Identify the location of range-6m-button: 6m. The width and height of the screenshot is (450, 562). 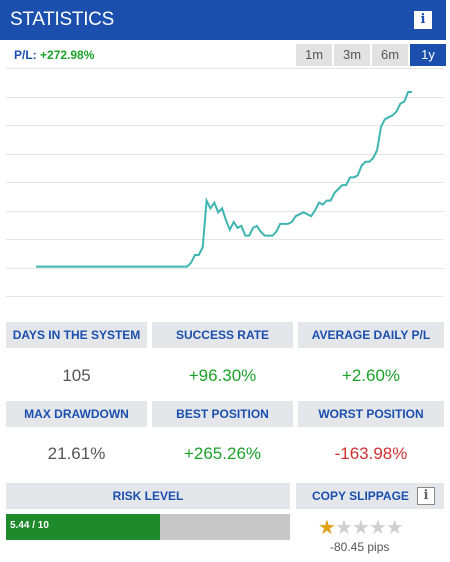
(390, 55).